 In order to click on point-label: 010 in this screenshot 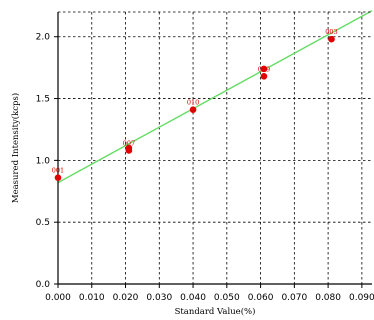, I will do `click(193, 103)`.